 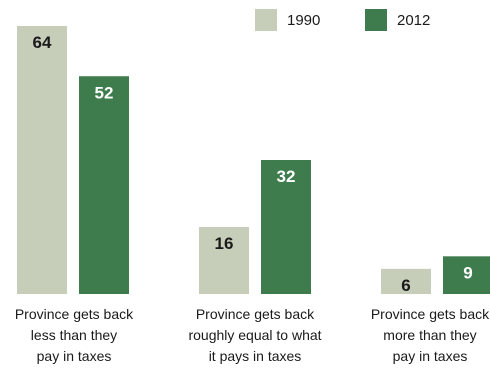 I want to click on category-label-line: it pays in taxes, so click(x=255, y=356).